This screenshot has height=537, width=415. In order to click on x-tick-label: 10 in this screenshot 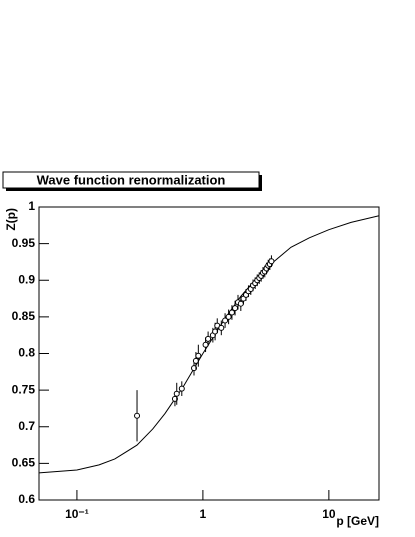, I will do `click(329, 514)`.